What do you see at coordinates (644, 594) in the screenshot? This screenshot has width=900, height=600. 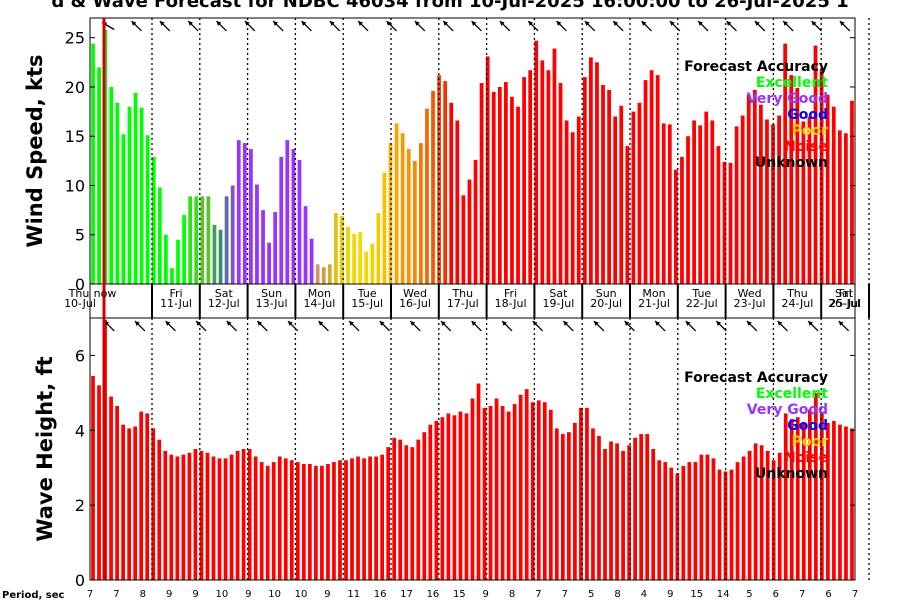 I see `wave-period-label: 4` at bounding box center [644, 594].